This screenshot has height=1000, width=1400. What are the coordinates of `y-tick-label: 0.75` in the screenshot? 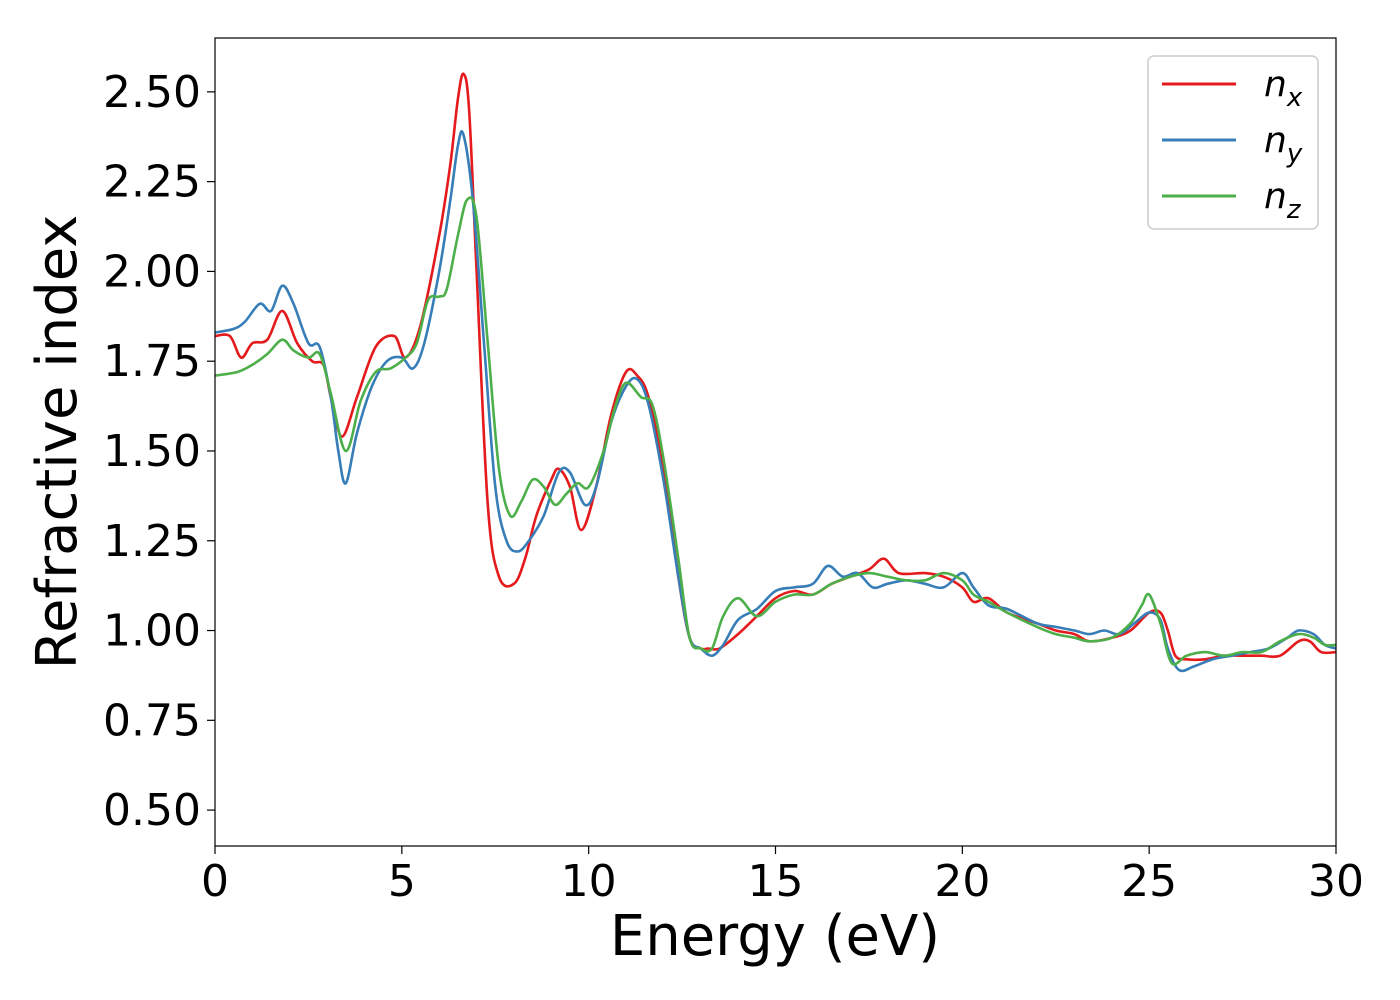 It's located at (152, 720).